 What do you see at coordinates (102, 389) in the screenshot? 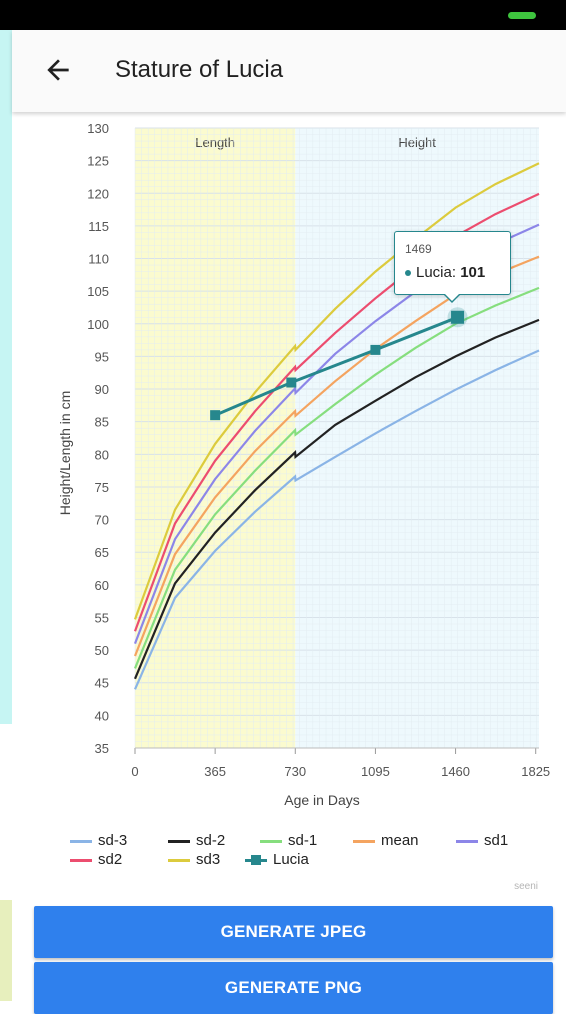
I see `y-tick-label: 90` at bounding box center [102, 389].